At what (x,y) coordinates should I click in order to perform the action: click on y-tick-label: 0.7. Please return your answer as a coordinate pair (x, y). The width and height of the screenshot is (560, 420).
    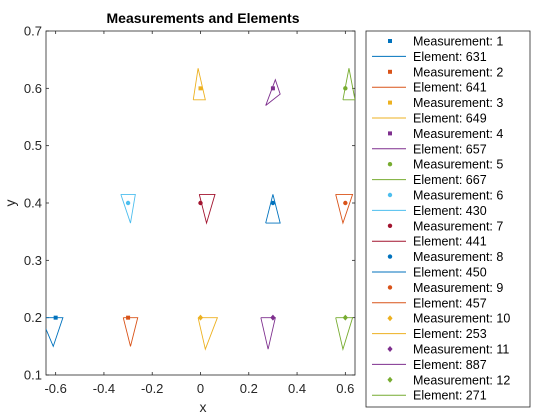
    Looking at the image, I should click on (33, 31).